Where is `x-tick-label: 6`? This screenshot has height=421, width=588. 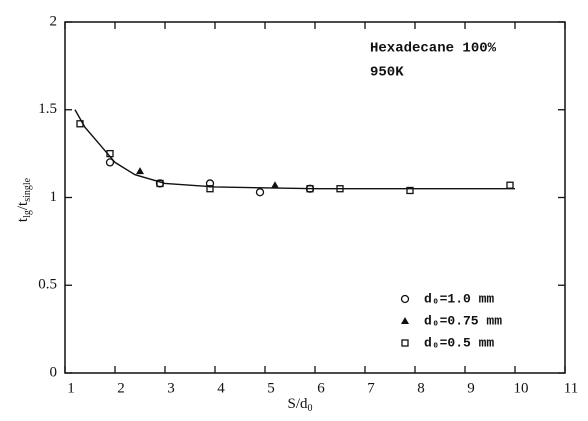
x-tick-label: 6 is located at coordinates (321, 388).